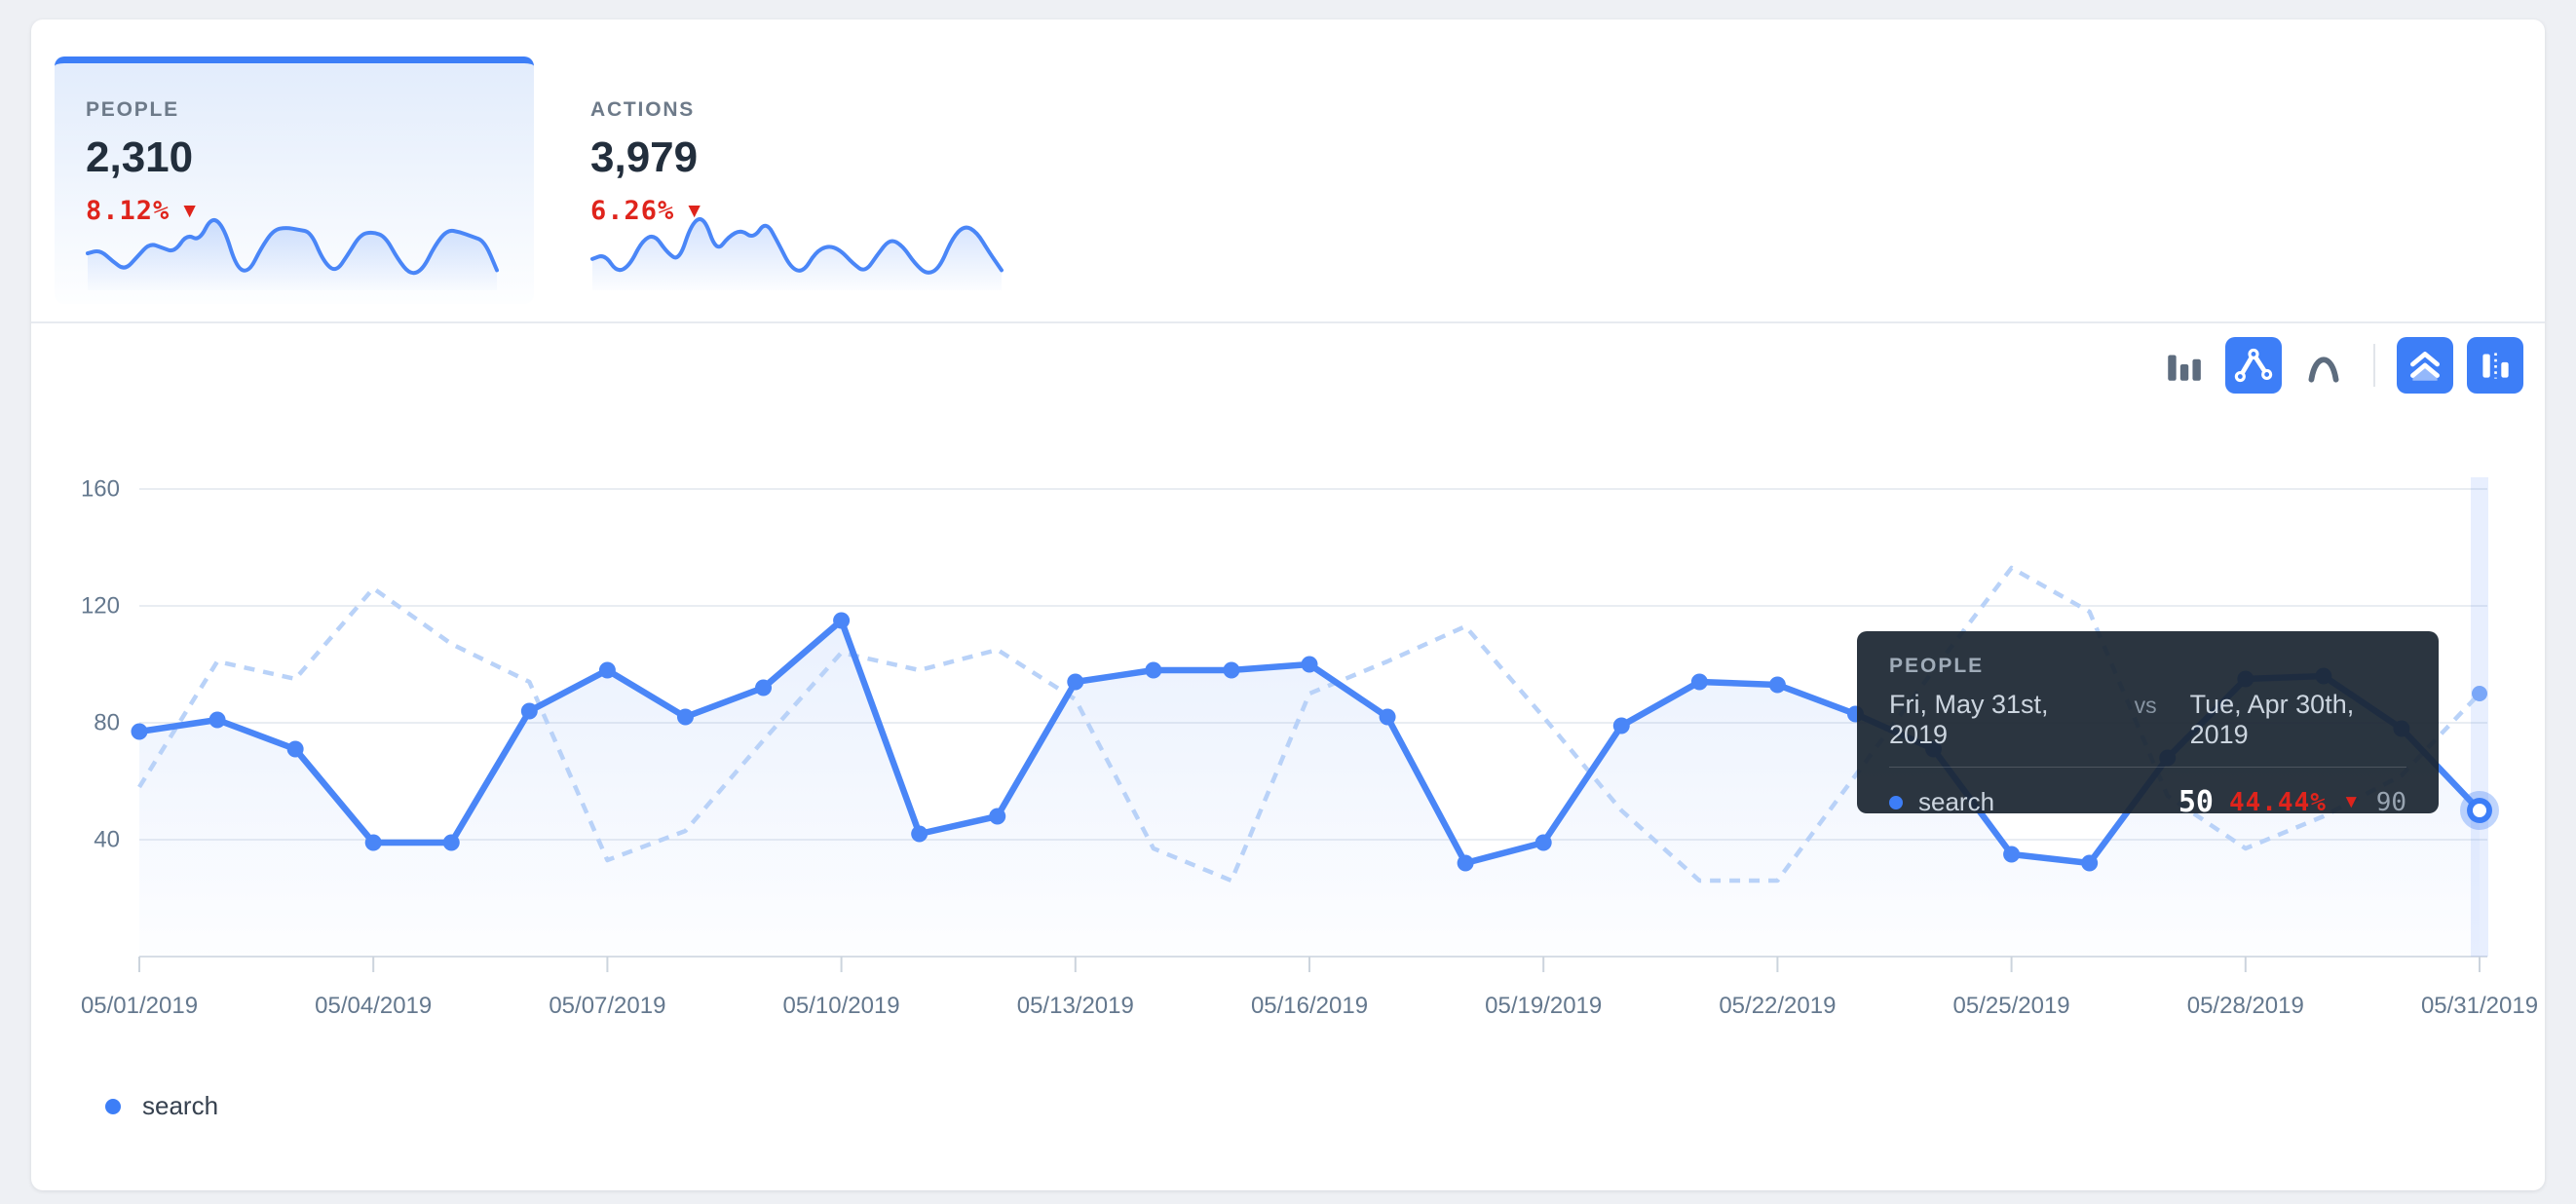 The image size is (2576, 1204). I want to click on toolbar-divider, so click(2374, 365).